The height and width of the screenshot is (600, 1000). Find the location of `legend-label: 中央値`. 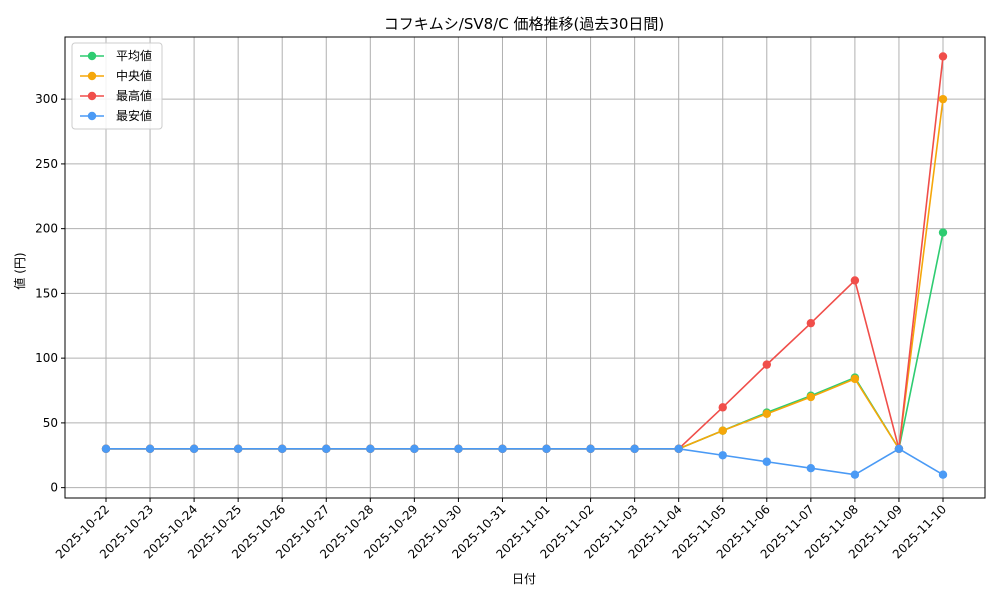

legend-label: 中央値 is located at coordinates (134, 75).